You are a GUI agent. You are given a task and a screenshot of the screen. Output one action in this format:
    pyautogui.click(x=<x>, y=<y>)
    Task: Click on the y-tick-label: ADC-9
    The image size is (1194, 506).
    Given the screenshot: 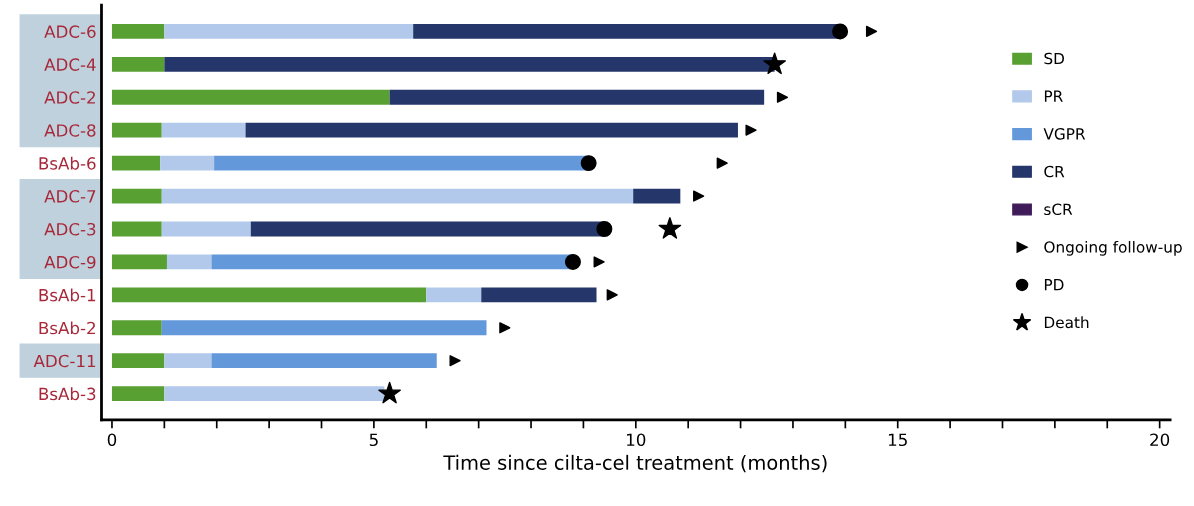 What is the action you would take?
    pyautogui.click(x=70, y=262)
    